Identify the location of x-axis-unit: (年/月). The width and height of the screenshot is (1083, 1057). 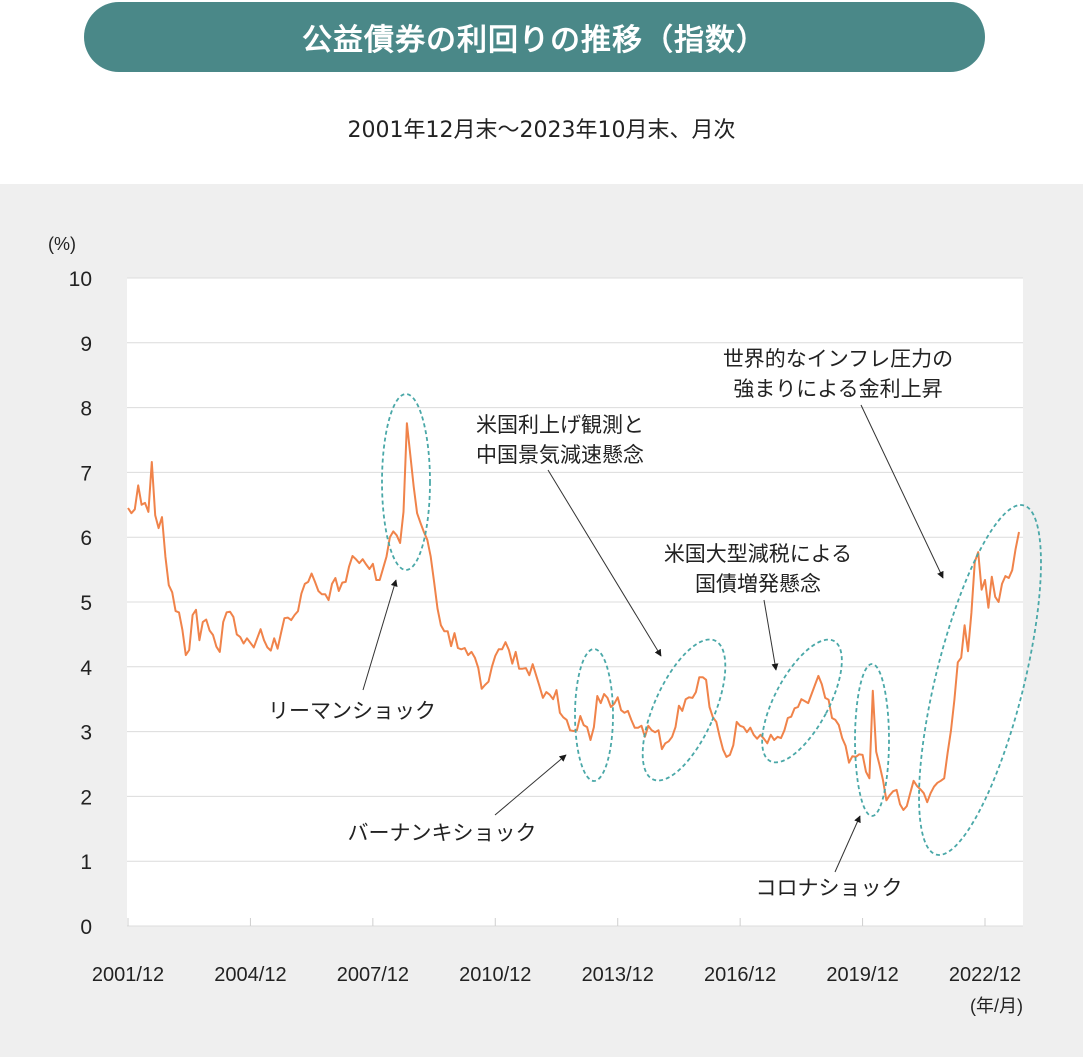
(996, 1006).